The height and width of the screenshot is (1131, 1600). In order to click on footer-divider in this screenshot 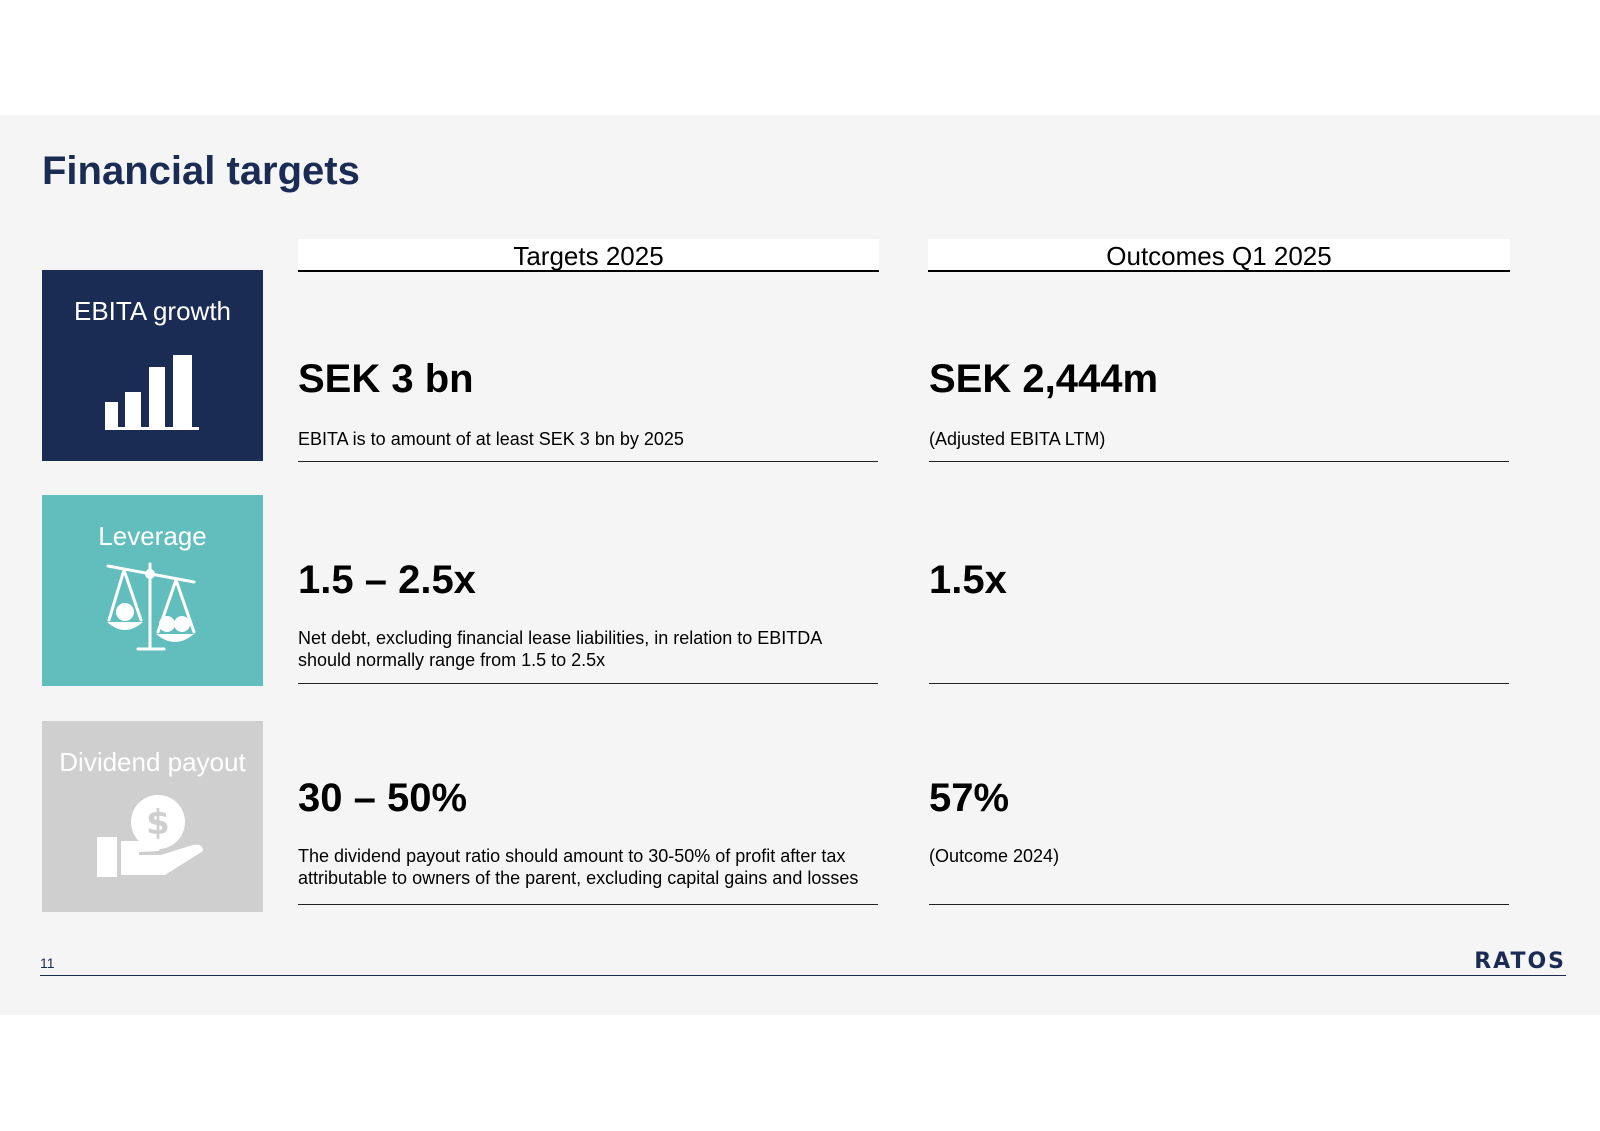, I will do `click(803, 975)`.